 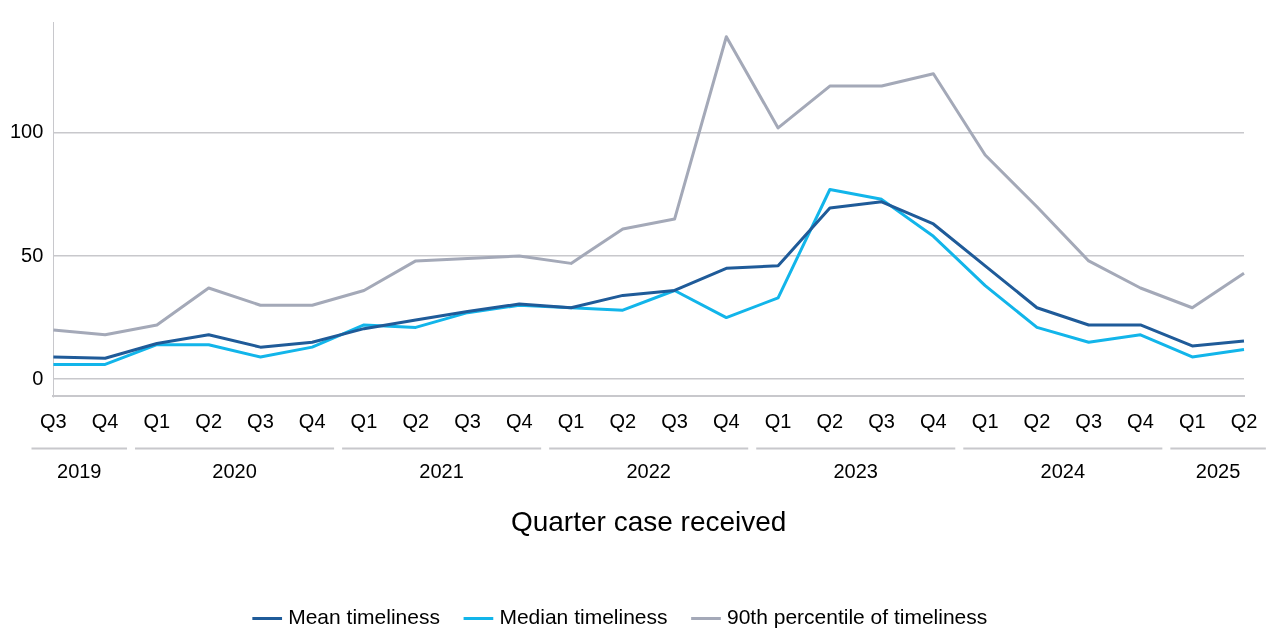 I want to click on y-tick-label: 0, so click(x=38, y=377).